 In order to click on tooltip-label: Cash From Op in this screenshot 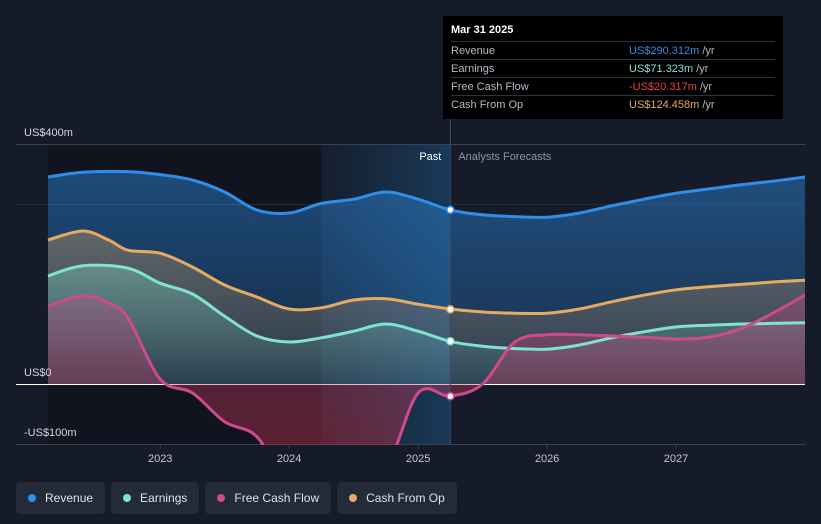, I will do `click(487, 104)`.